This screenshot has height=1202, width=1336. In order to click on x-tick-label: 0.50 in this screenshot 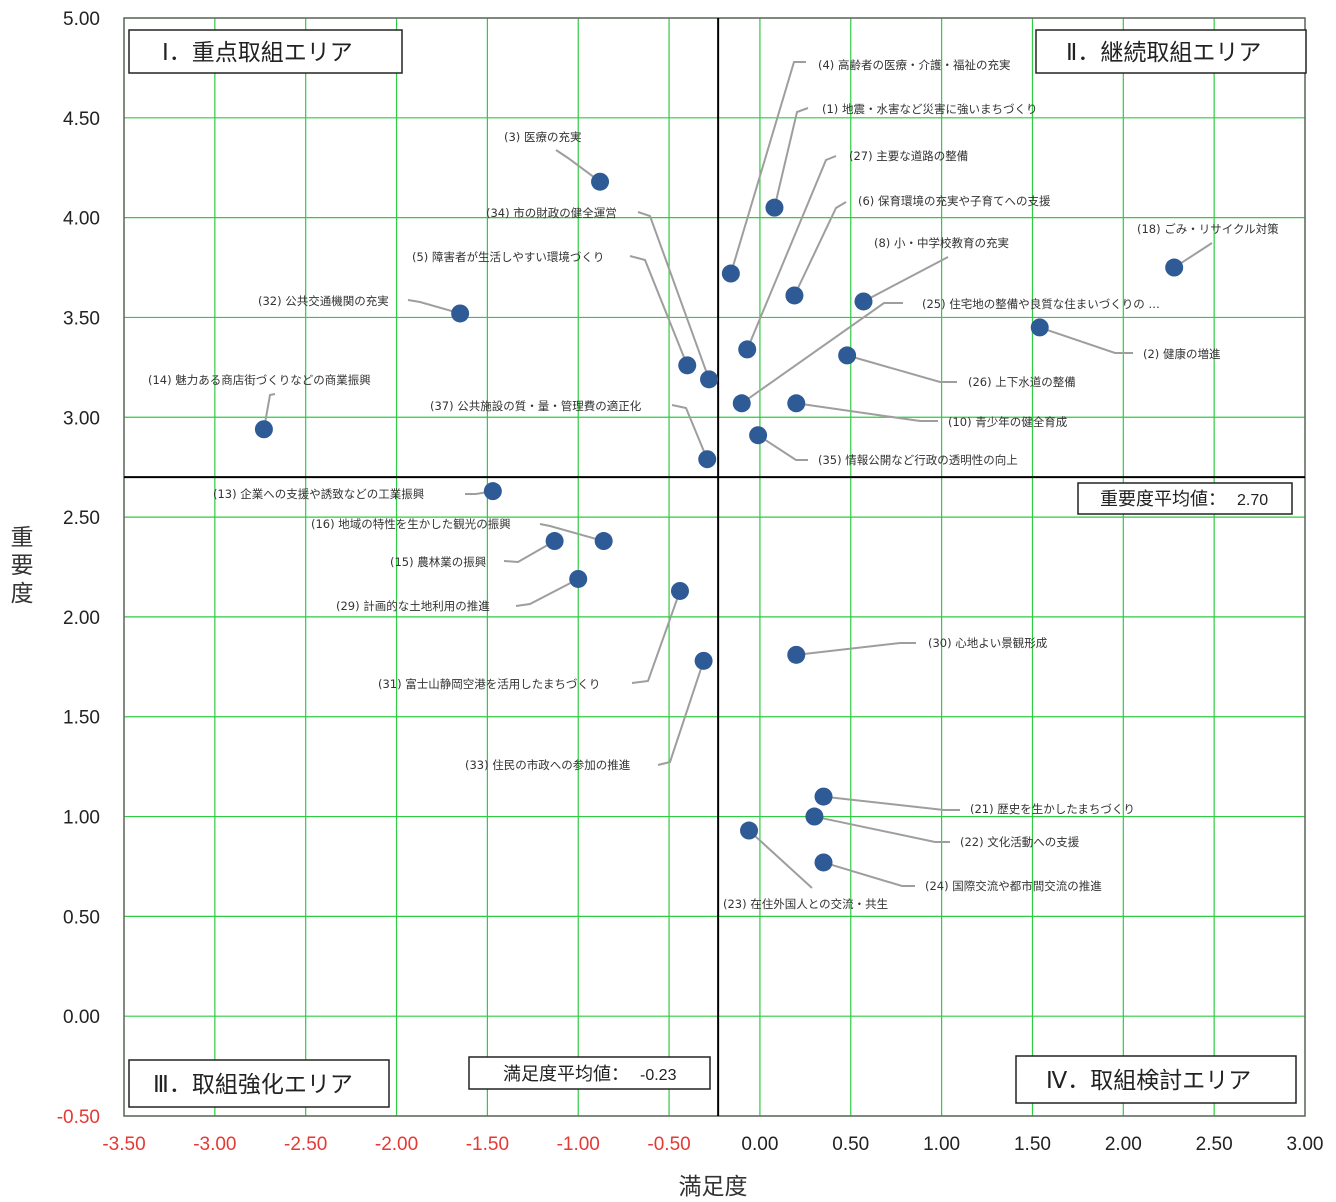, I will do `click(850, 1144)`.